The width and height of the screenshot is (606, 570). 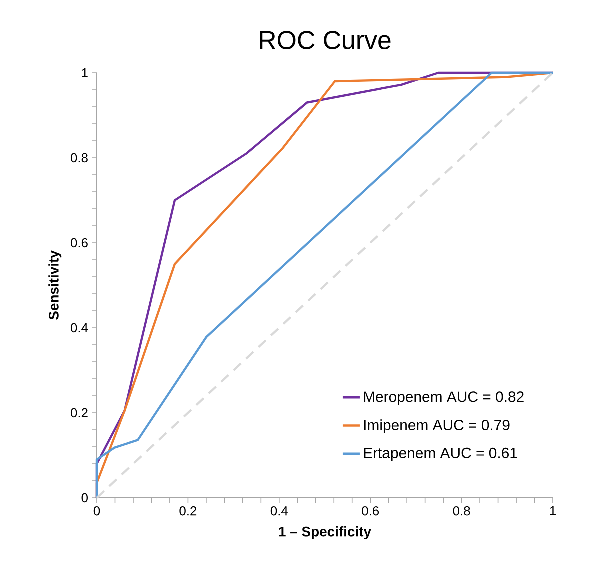 What do you see at coordinates (279, 511) in the screenshot?
I see `x-tick-label: 0.4` at bounding box center [279, 511].